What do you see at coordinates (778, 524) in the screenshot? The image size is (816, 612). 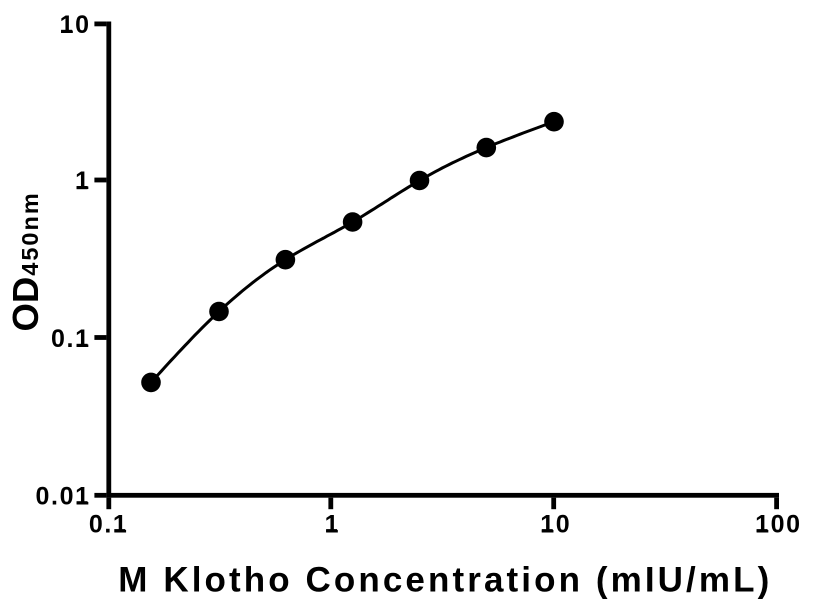 I see `svg-text: 100` at bounding box center [778, 524].